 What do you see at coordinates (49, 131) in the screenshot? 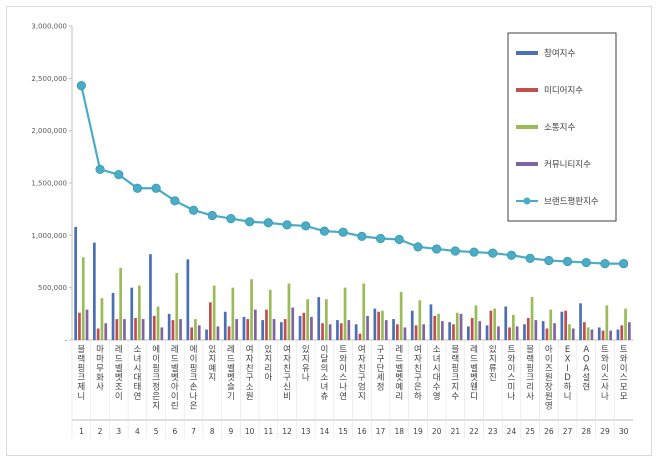
I see `y-tick-label: 2,000,000` at bounding box center [49, 131].